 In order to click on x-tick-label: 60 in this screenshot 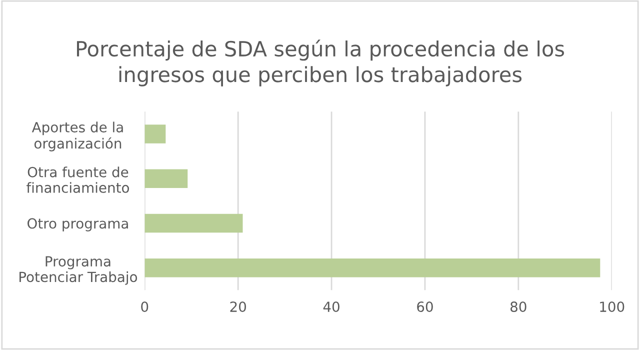, I will do `click(425, 307)`.